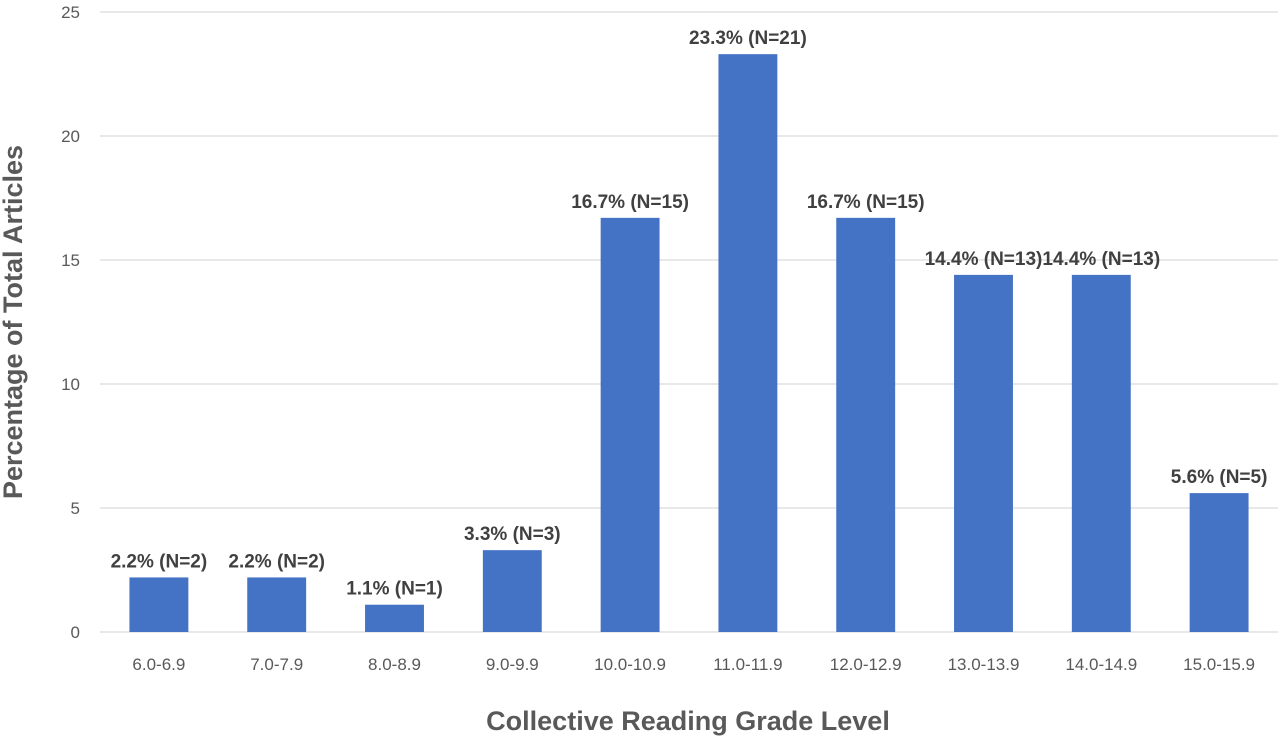 This screenshot has height=737, width=1280. Describe the element at coordinates (1219, 477) in the screenshot. I see `data-label: 5.6% (N=5)` at that location.